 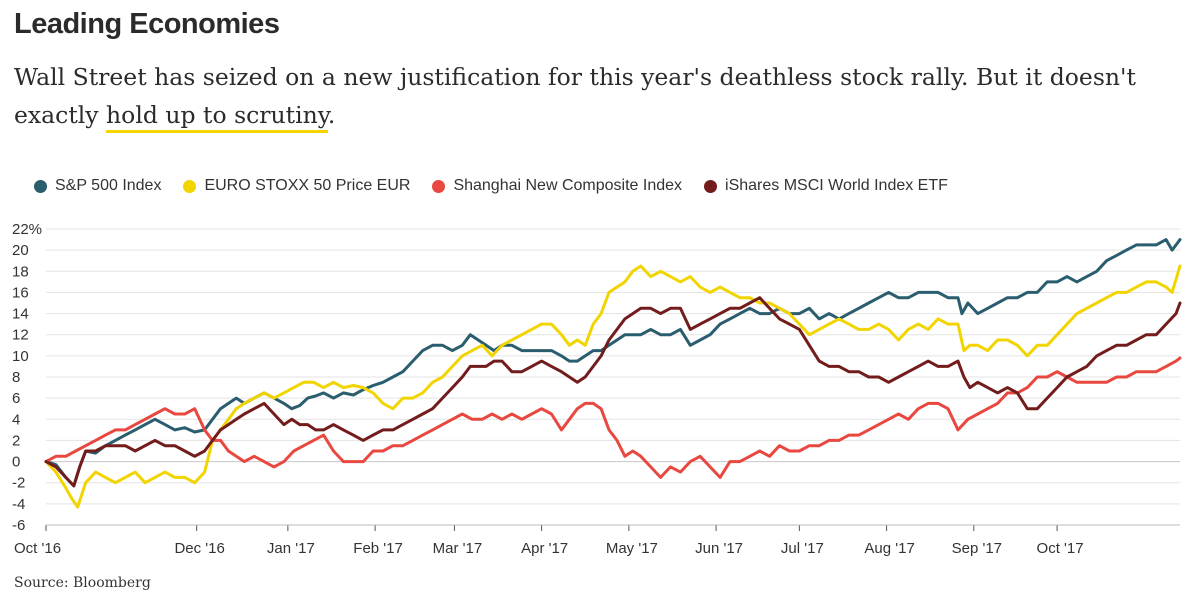 I want to click on x-tick-label: Dec '16, so click(x=199, y=548).